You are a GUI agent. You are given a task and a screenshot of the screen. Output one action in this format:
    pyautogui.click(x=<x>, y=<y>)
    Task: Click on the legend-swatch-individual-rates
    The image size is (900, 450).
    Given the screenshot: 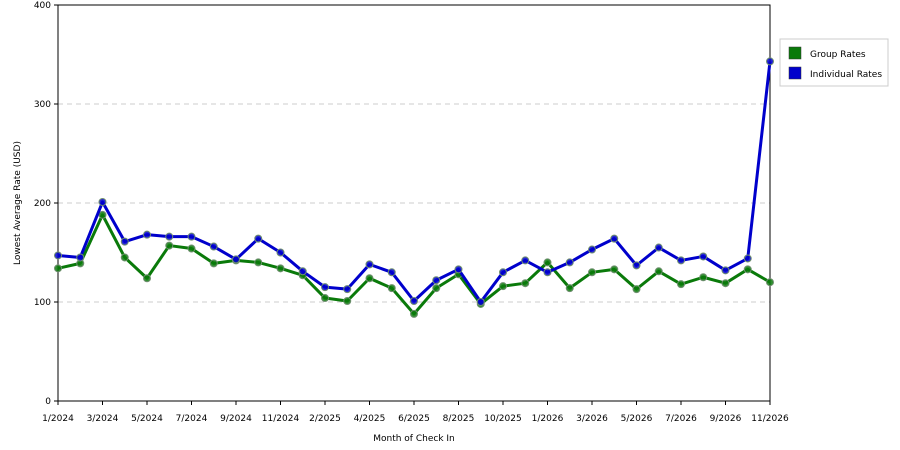 What is the action you would take?
    pyautogui.click(x=795, y=73)
    